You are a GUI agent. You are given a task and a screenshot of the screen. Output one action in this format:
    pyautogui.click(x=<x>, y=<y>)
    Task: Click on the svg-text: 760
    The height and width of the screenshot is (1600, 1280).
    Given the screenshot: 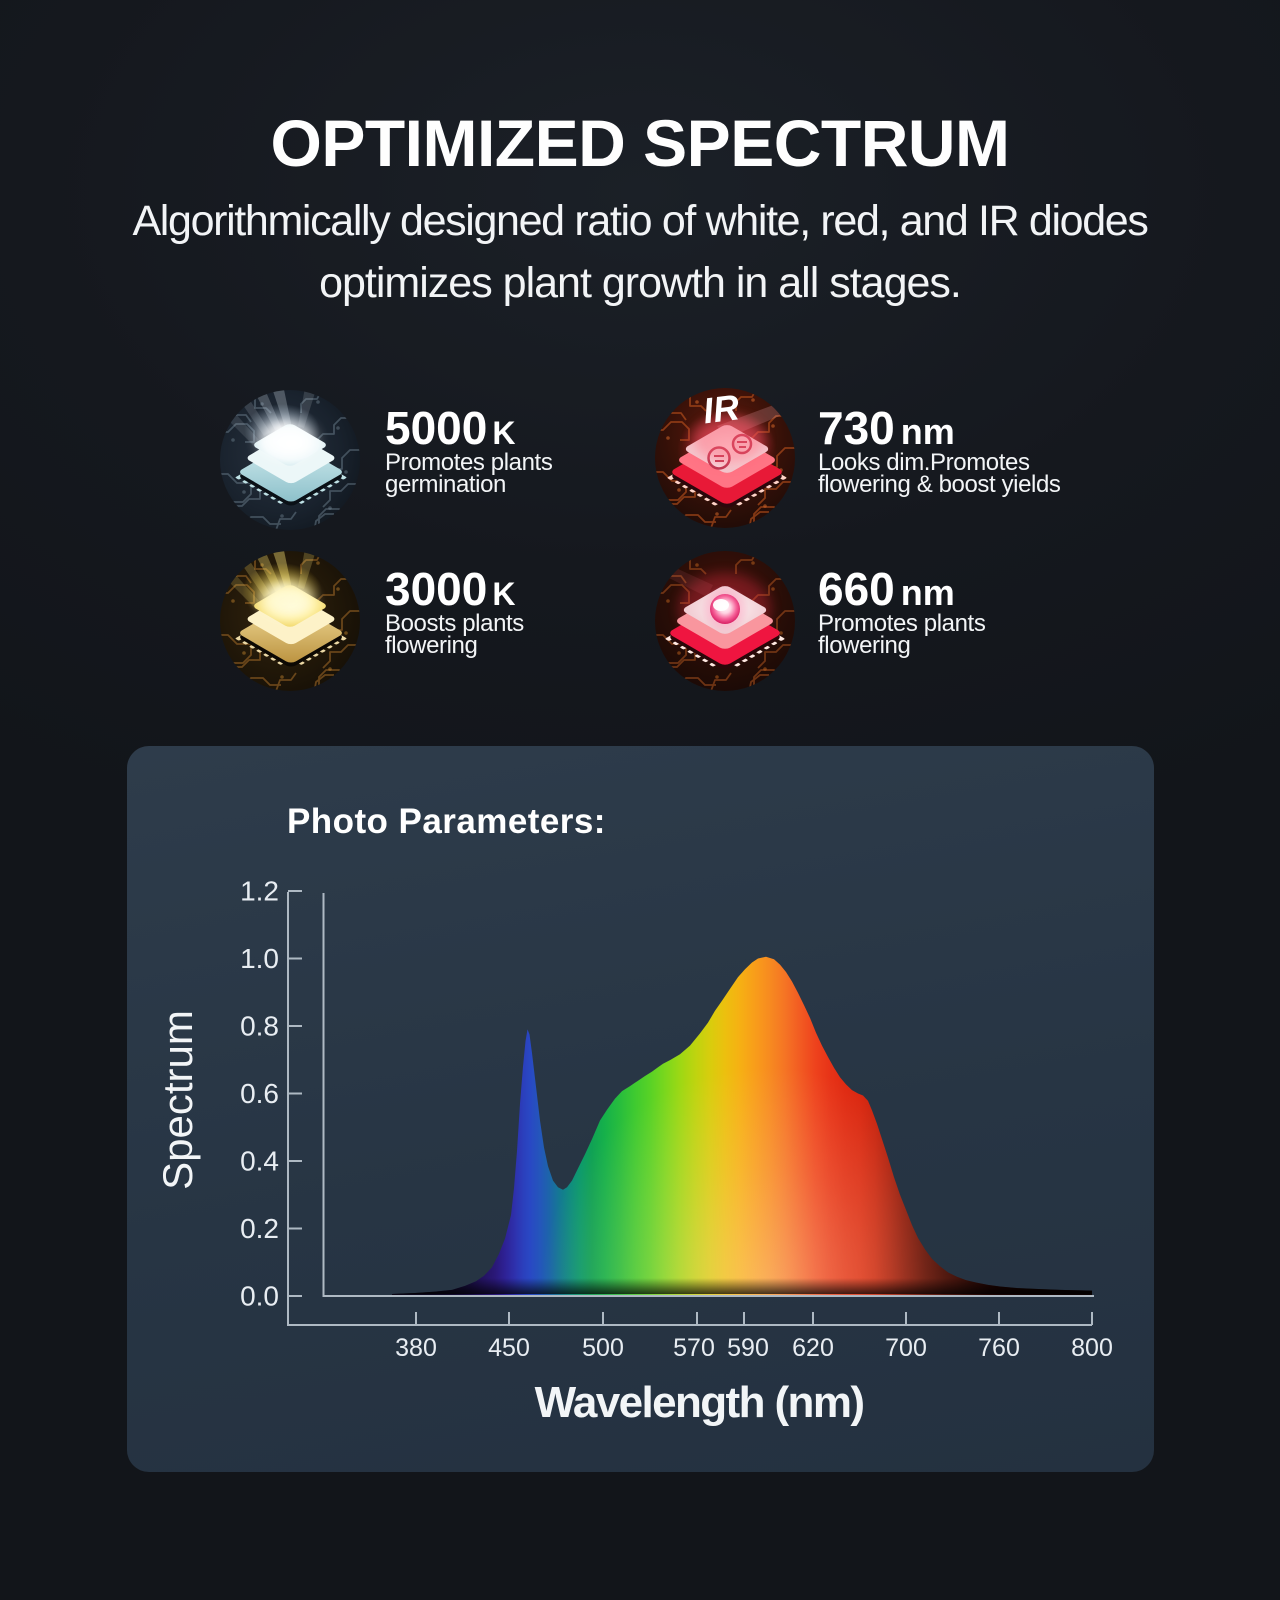 What is the action you would take?
    pyautogui.click(x=999, y=1348)
    